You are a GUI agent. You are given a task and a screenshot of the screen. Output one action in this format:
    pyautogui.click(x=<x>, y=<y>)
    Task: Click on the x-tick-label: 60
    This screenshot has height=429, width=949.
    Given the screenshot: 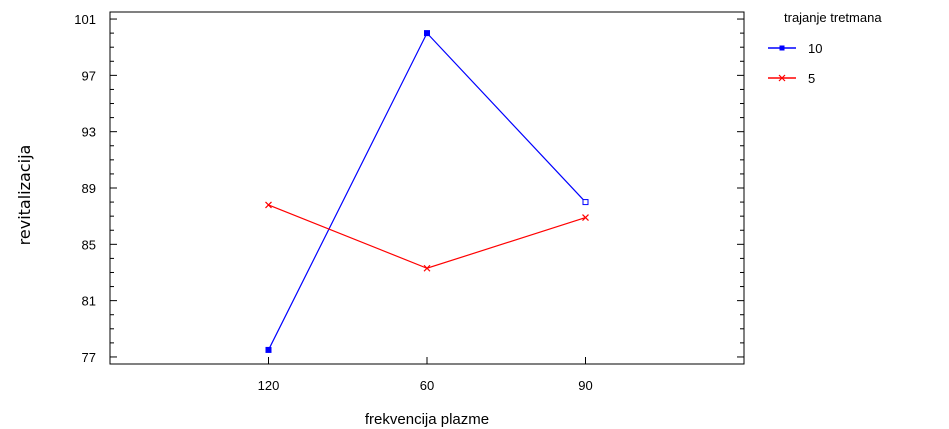 What is the action you would take?
    pyautogui.click(x=427, y=385)
    